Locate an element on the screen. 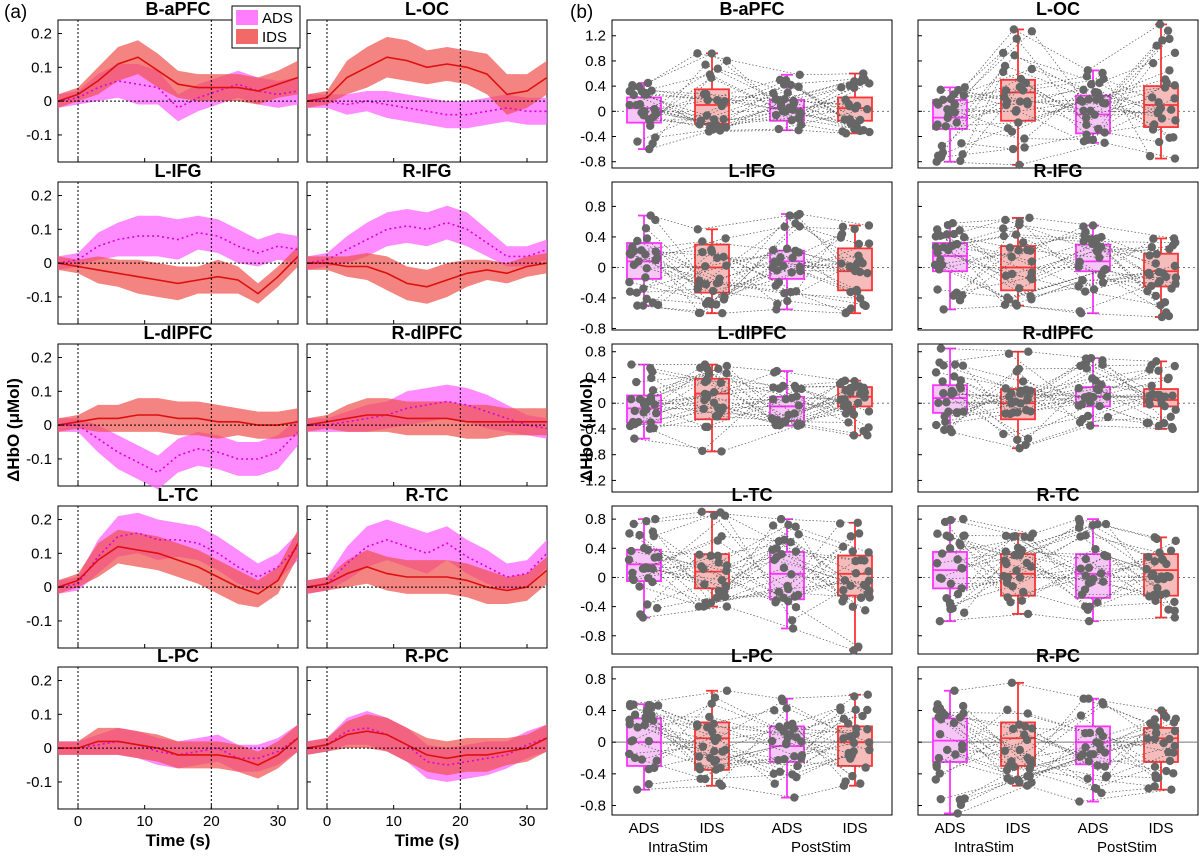  x-tick-label: 10 is located at coordinates (144, 821).